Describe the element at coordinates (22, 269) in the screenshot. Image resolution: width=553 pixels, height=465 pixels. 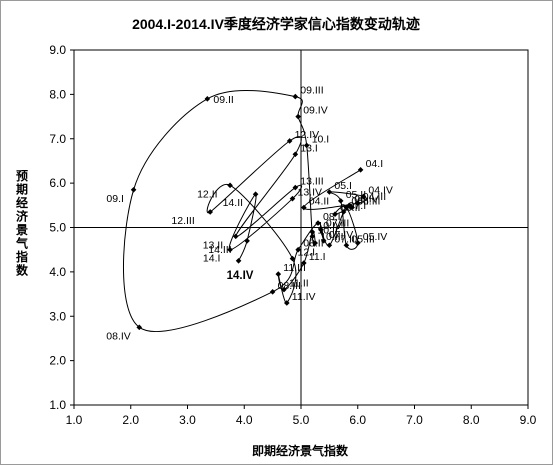
I see `y-axis-title-char: 数` at that location.